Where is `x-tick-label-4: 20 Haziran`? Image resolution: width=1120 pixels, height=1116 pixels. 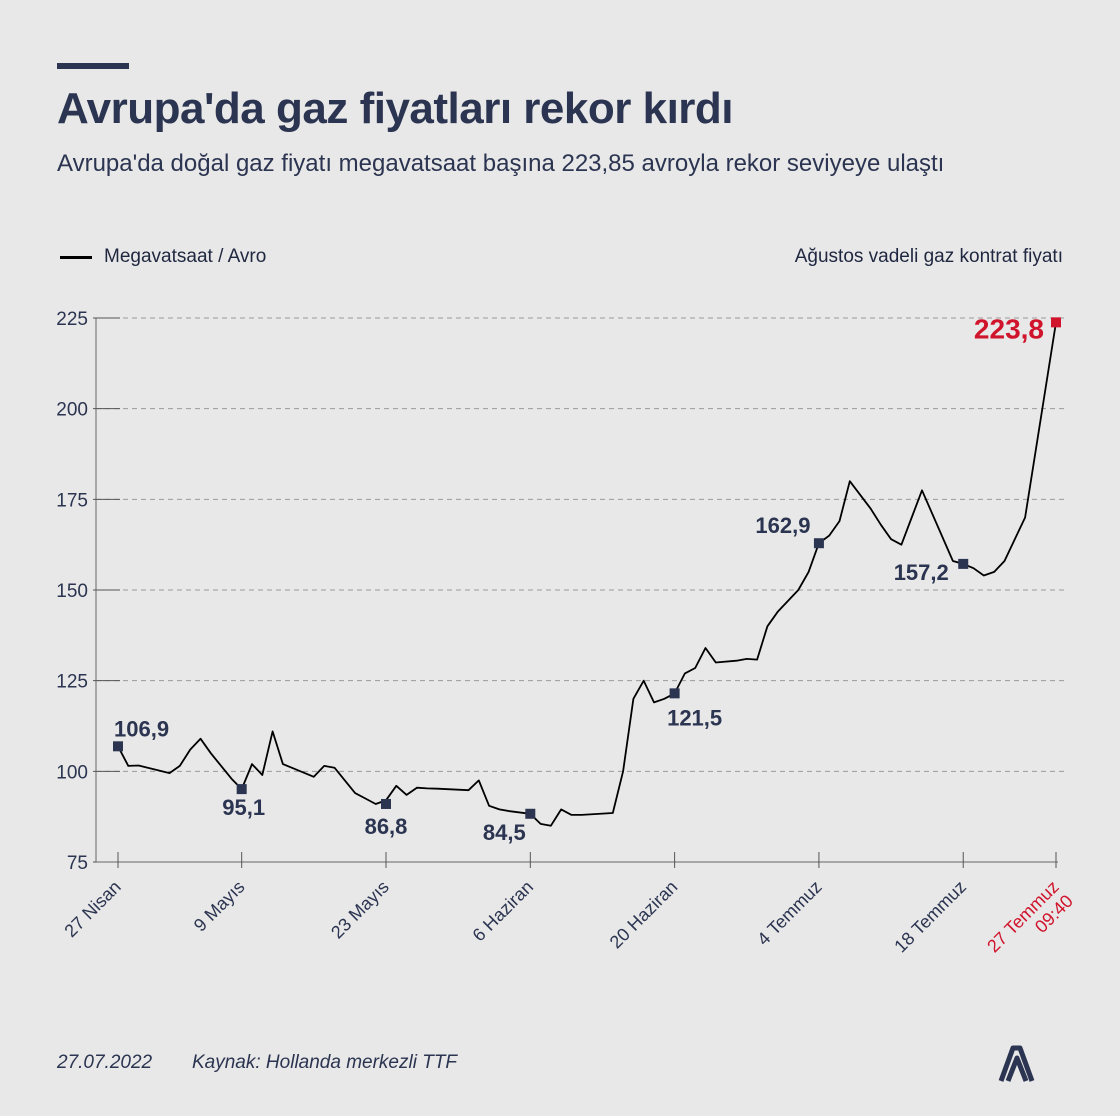 x-tick-label-4: 20 Haziran is located at coordinates (644, 915).